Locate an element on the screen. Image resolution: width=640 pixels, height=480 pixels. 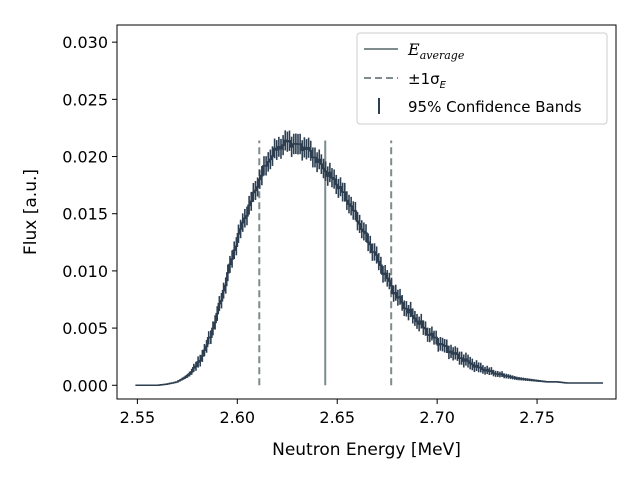
y-tick-label: 0.000 is located at coordinates (85, 385).